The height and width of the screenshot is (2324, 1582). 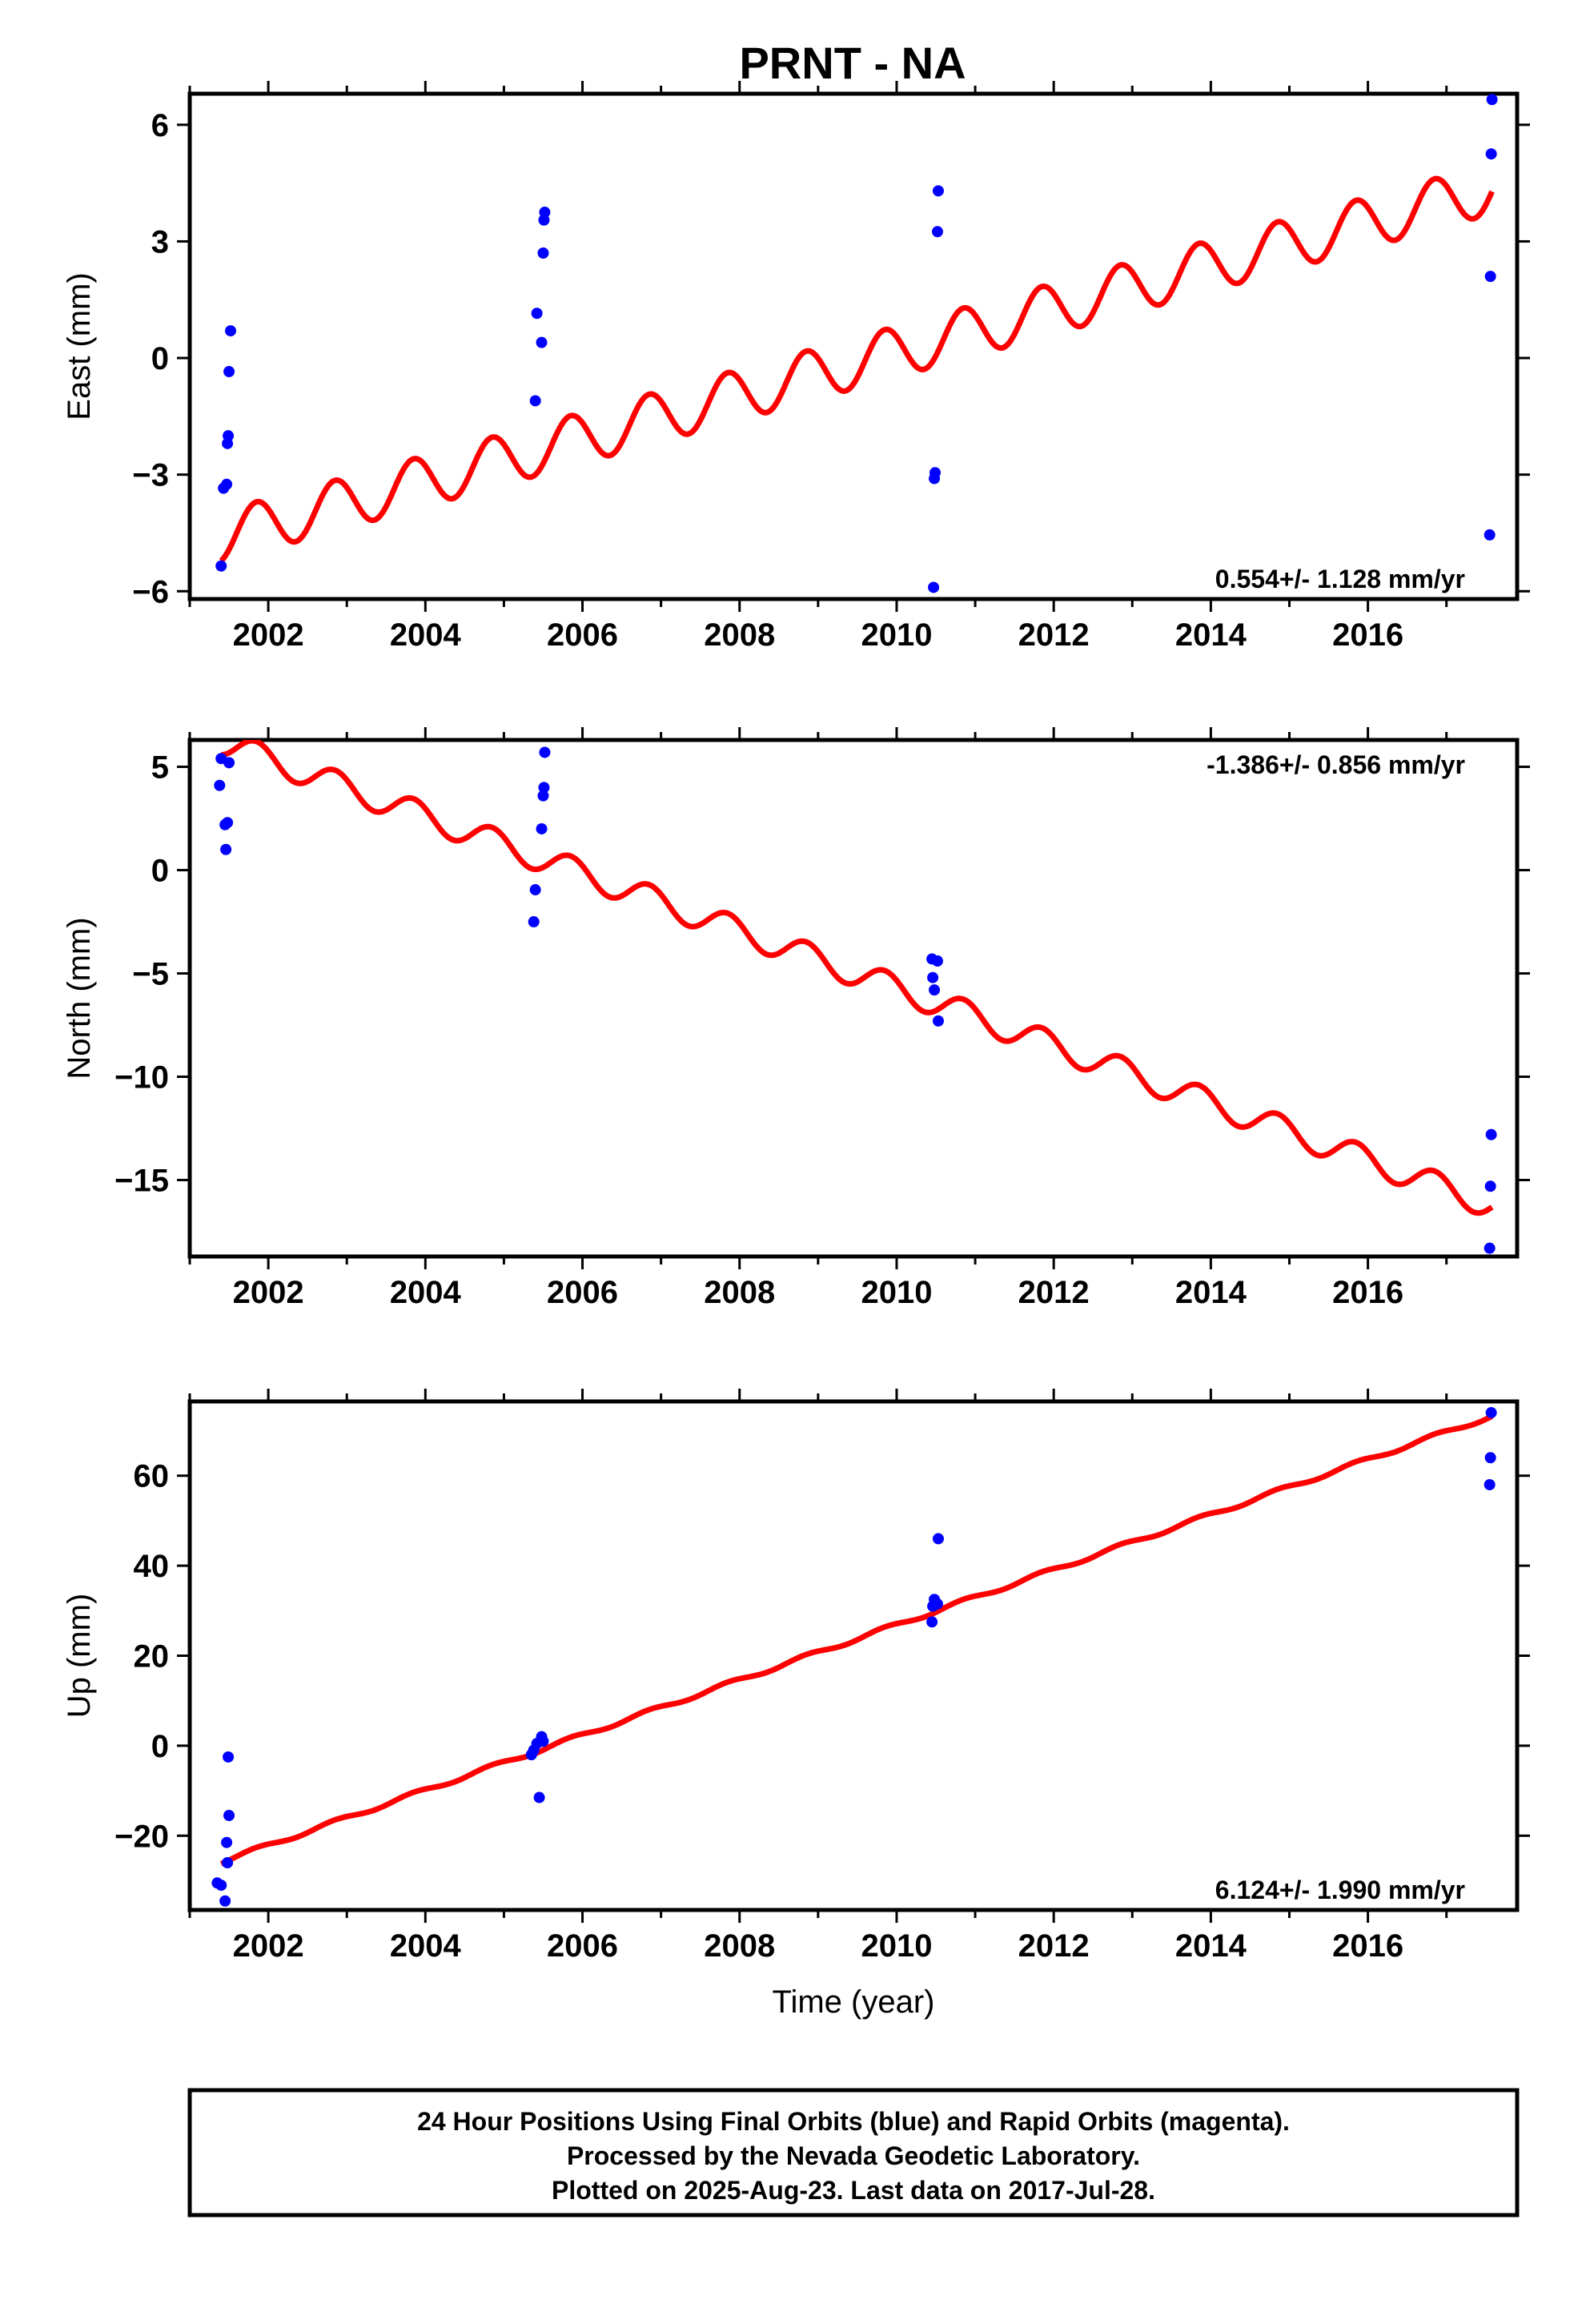 What do you see at coordinates (79, 1657) in the screenshot?
I see `y-axis-label: Up (mm)` at bounding box center [79, 1657].